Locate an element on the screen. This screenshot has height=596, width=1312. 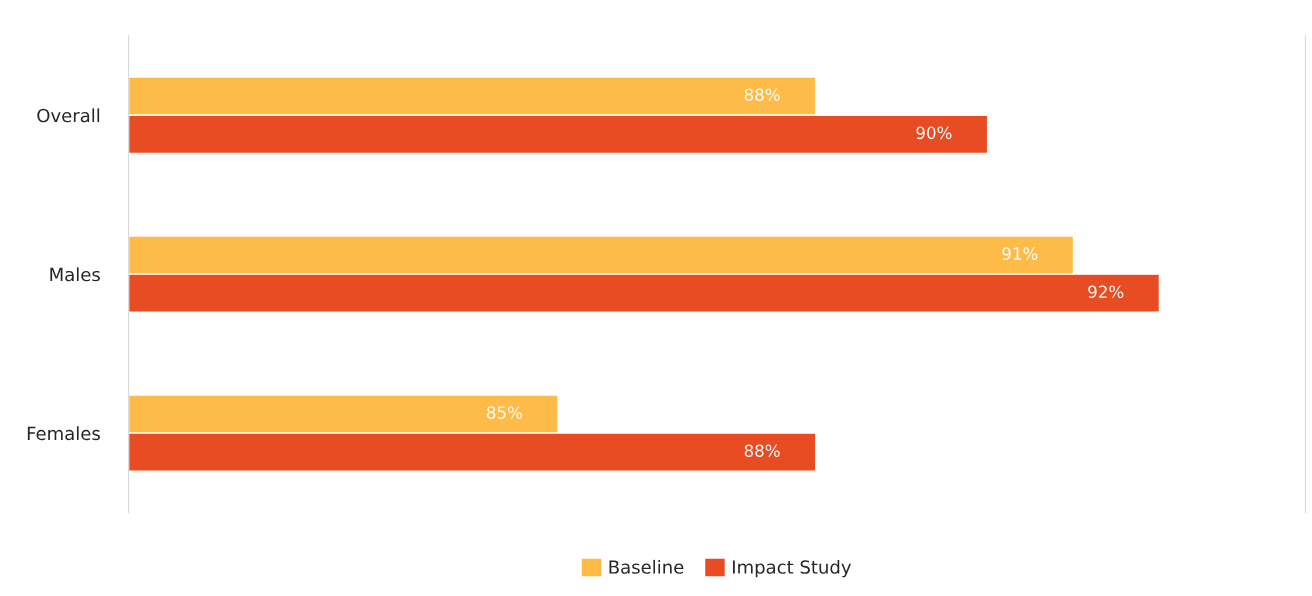
legend-label: Impact Study is located at coordinates (792, 568).